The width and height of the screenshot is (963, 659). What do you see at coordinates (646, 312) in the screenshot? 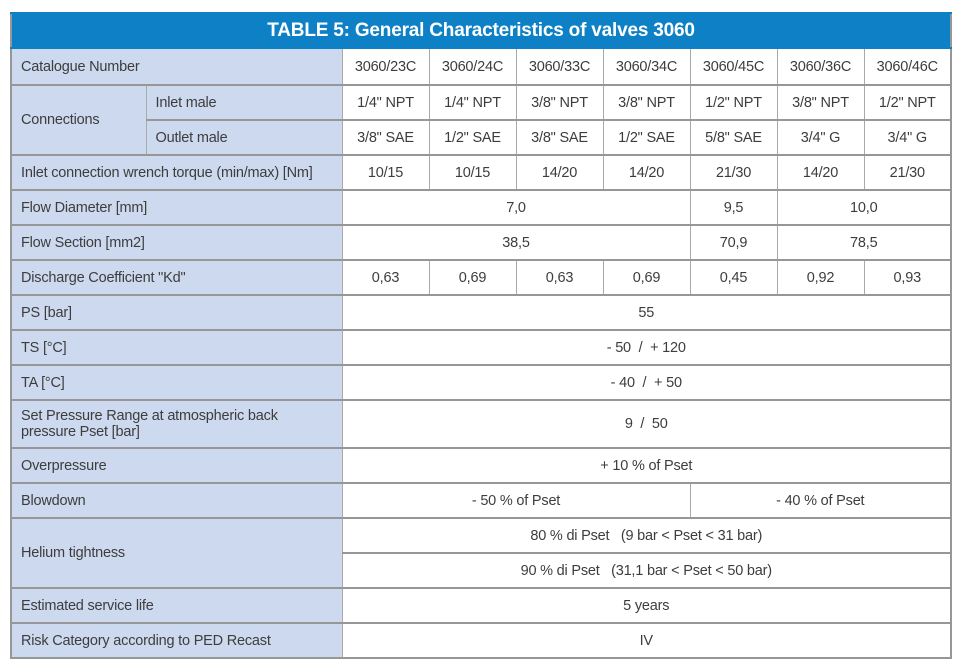
I see `ps-value: 55` at bounding box center [646, 312].